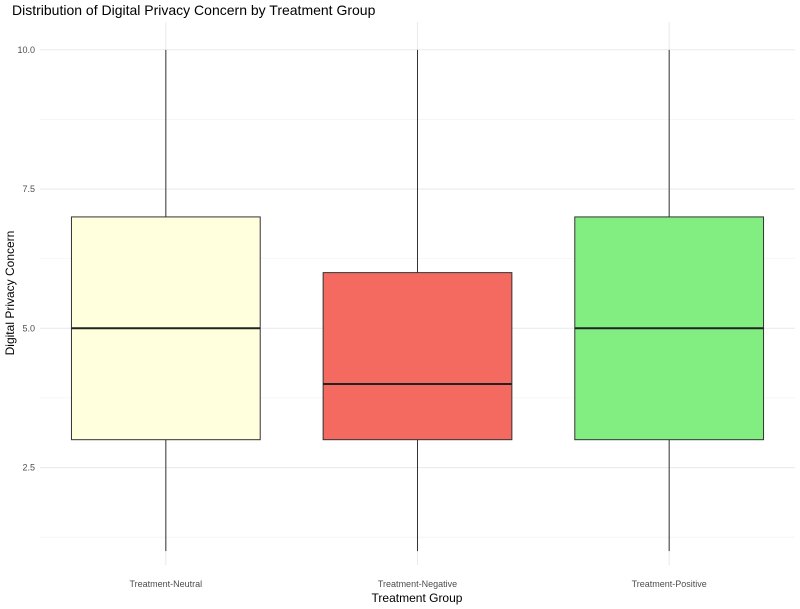  What do you see at coordinates (28, 189) in the screenshot?
I see `y-tick-label: 7.5` at bounding box center [28, 189].